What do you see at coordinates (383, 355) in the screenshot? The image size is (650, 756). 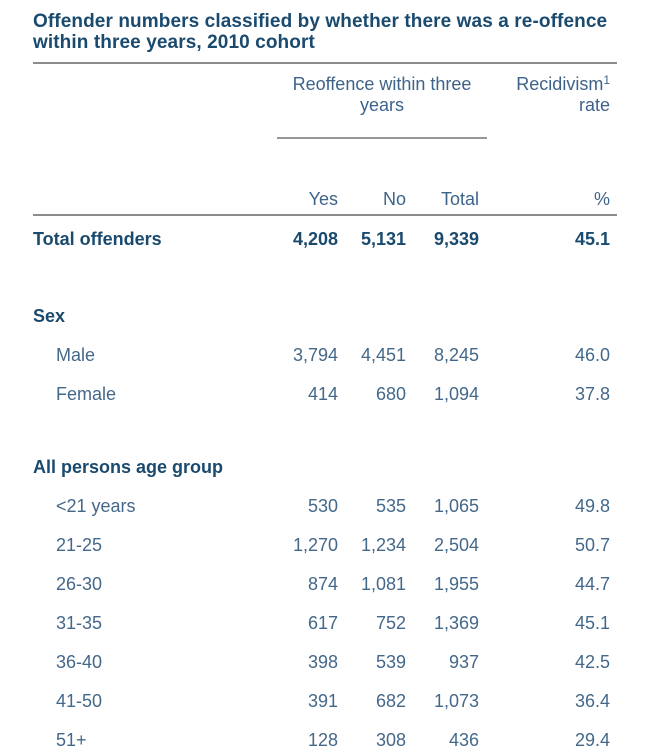 I see `cell-no: 4,451` at bounding box center [383, 355].